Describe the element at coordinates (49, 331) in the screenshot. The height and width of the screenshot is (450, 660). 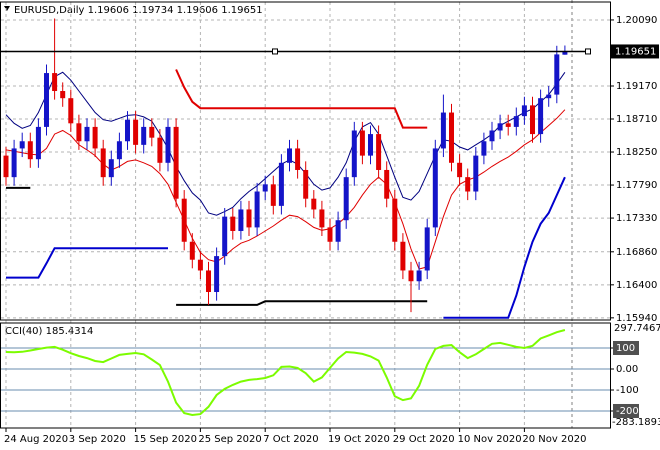
I see `indicator-title: CCI(40) 185.4314` at that location.